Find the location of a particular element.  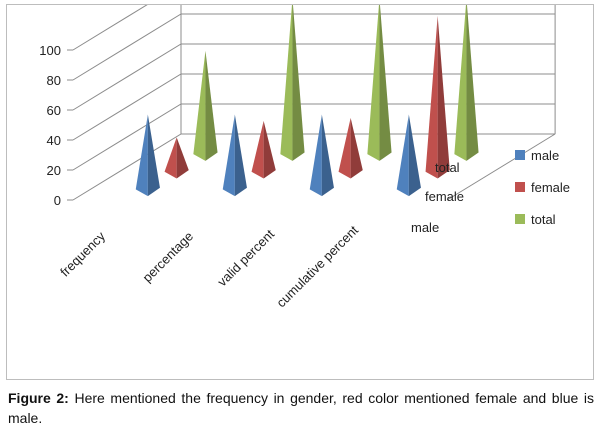

y-tick-label: 80 is located at coordinates (54, 80).